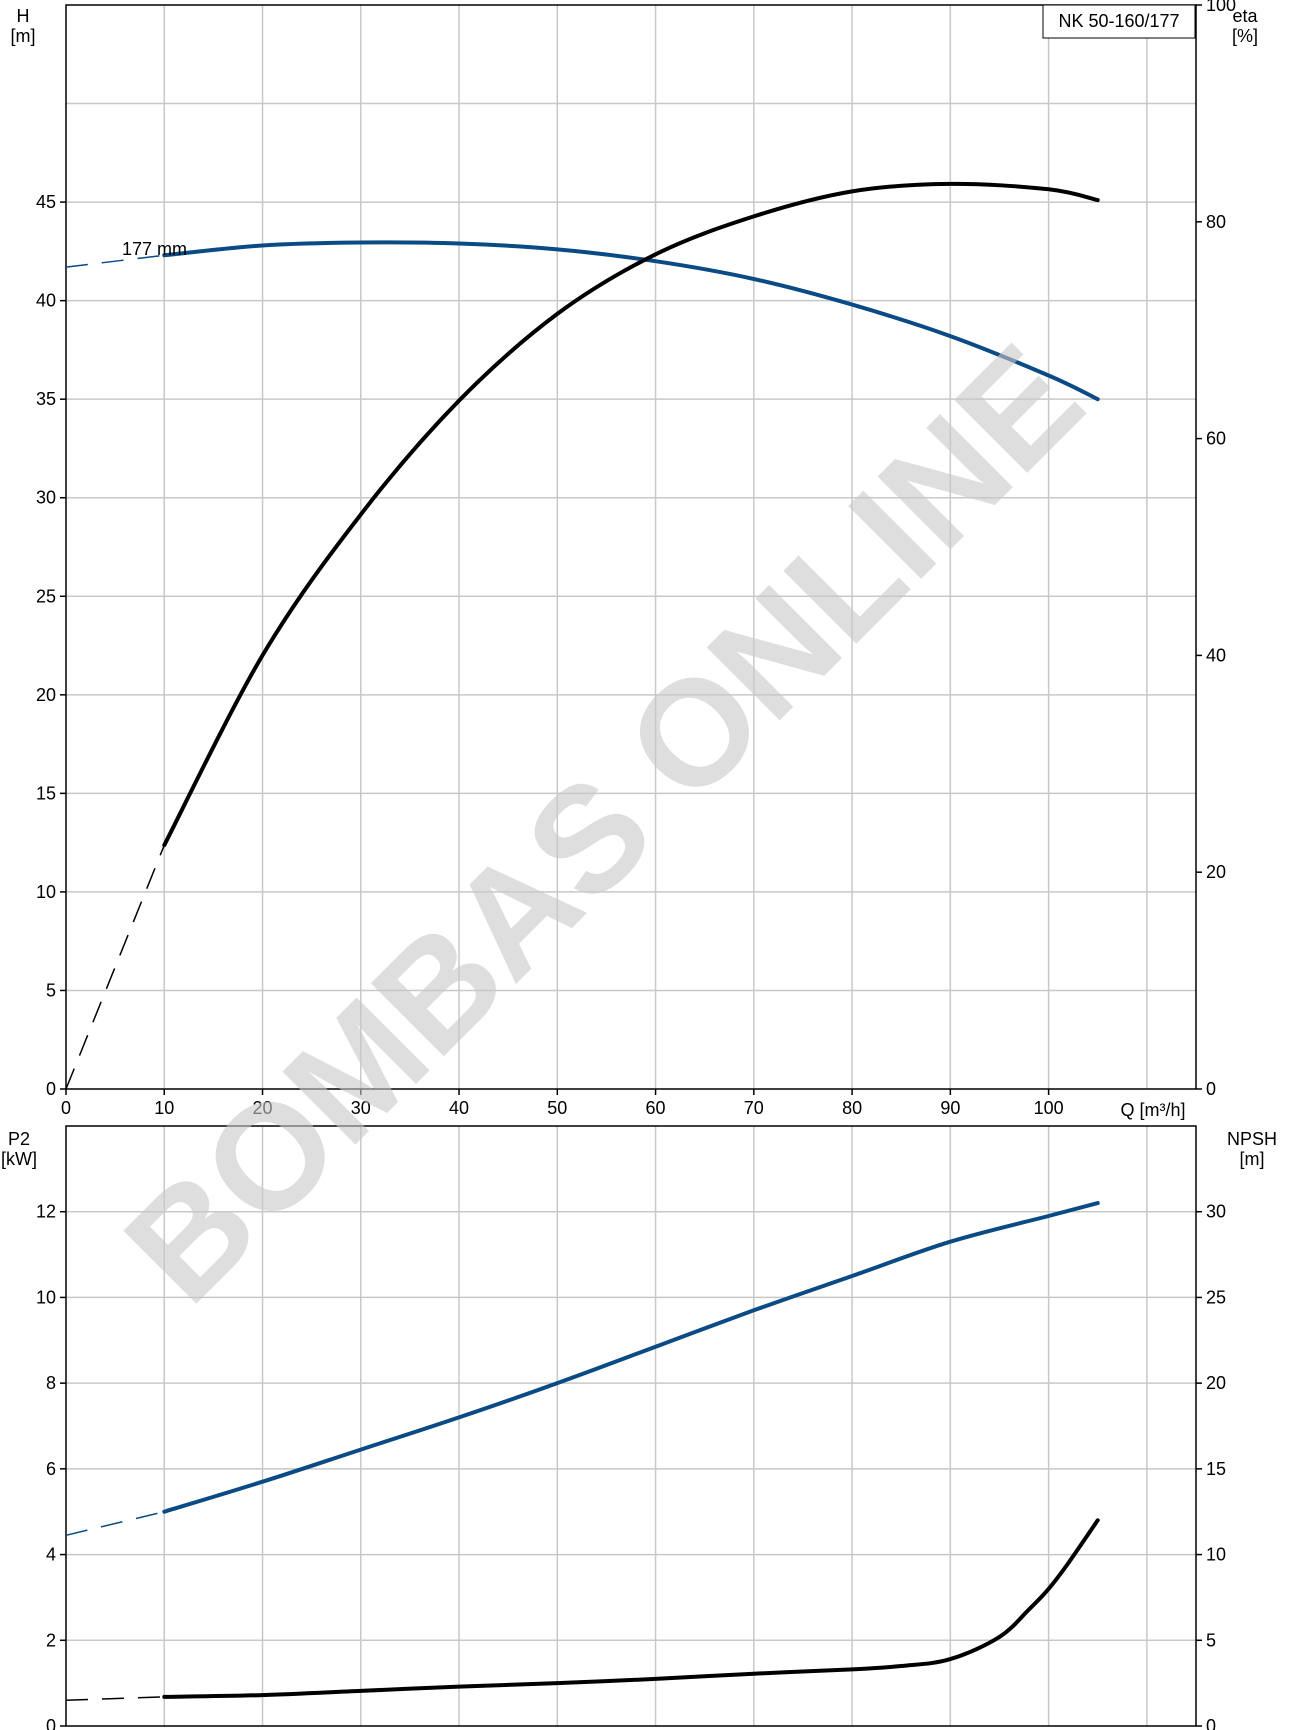 Image resolution: width=1291 pixels, height=1730 pixels. I want to click on top-left-tick-label: 25, so click(46, 596).